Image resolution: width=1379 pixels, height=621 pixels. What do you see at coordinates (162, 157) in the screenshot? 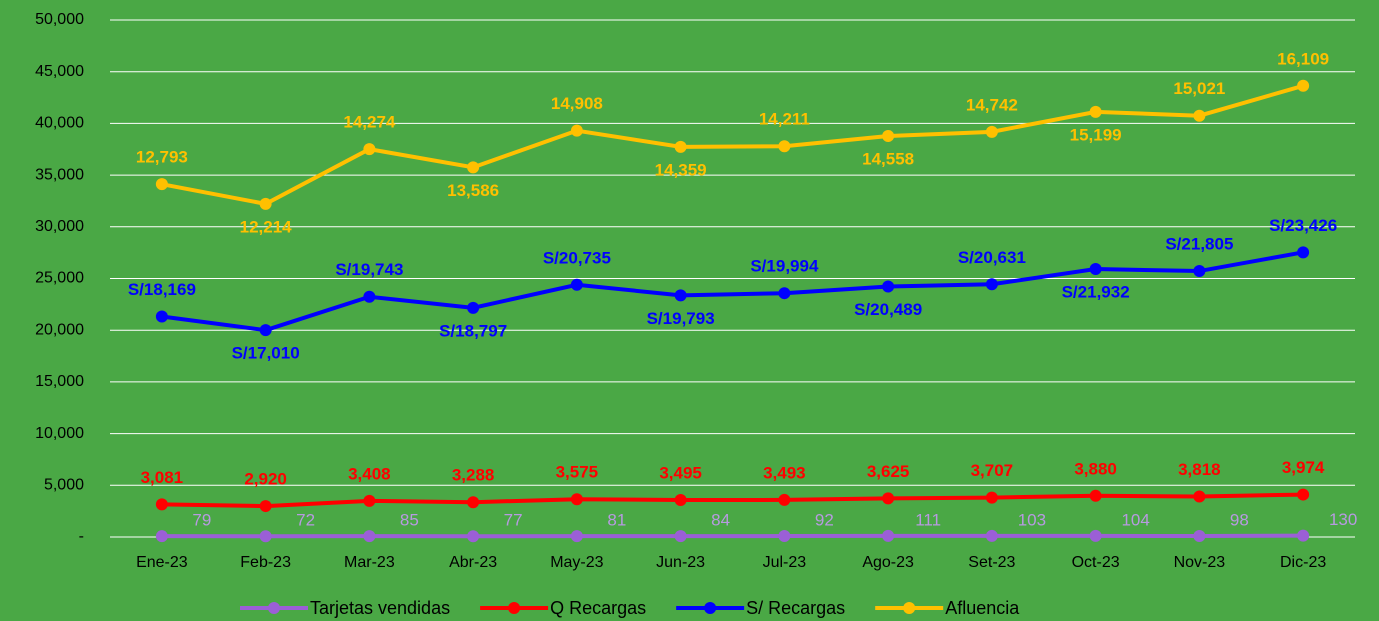
I see `data-label: 12,793` at bounding box center [162, 157].